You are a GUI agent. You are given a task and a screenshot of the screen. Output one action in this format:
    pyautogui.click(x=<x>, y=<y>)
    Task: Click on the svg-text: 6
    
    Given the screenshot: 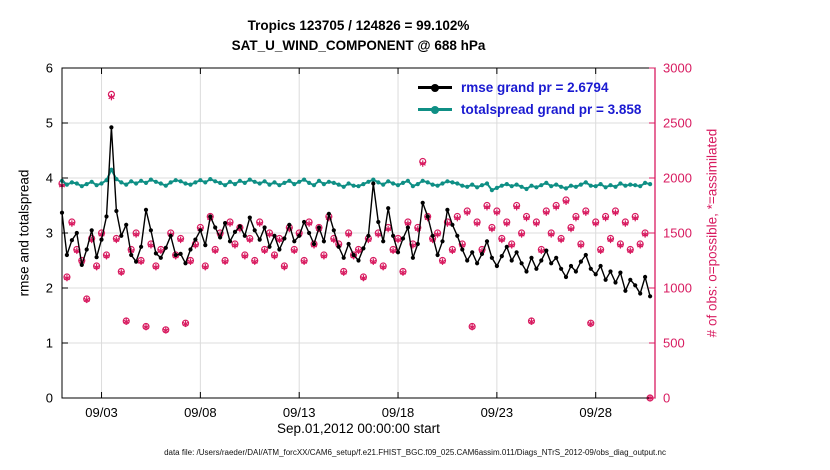 What is the action you would take?
    pyautogui.click(x=49, y=68)
    